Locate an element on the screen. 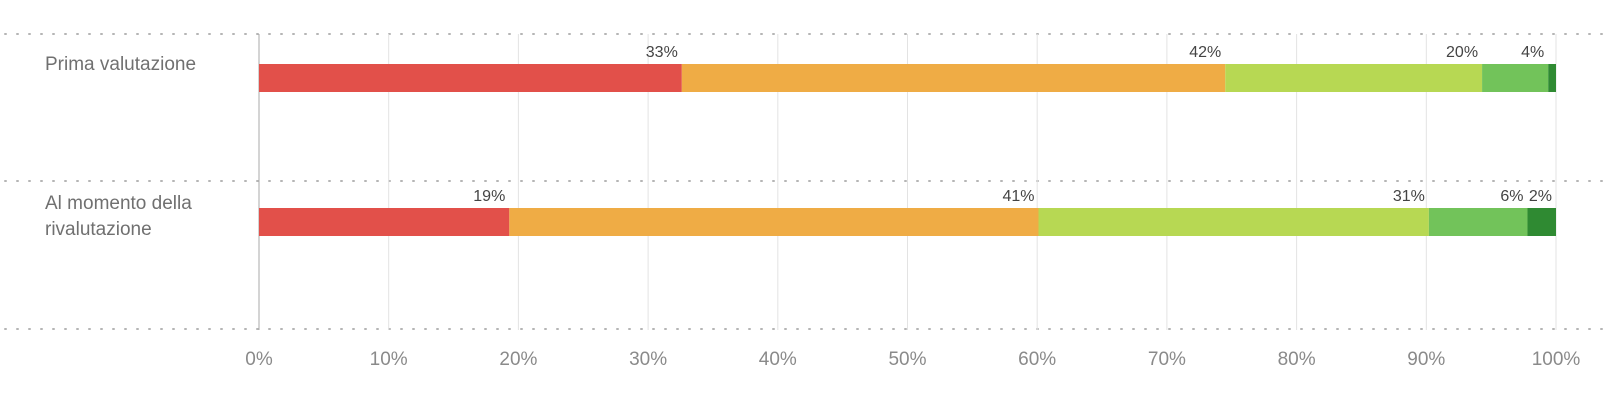 The image size is (1620, 402). tick-label-3: 30% is located at coordinates (648, 359).